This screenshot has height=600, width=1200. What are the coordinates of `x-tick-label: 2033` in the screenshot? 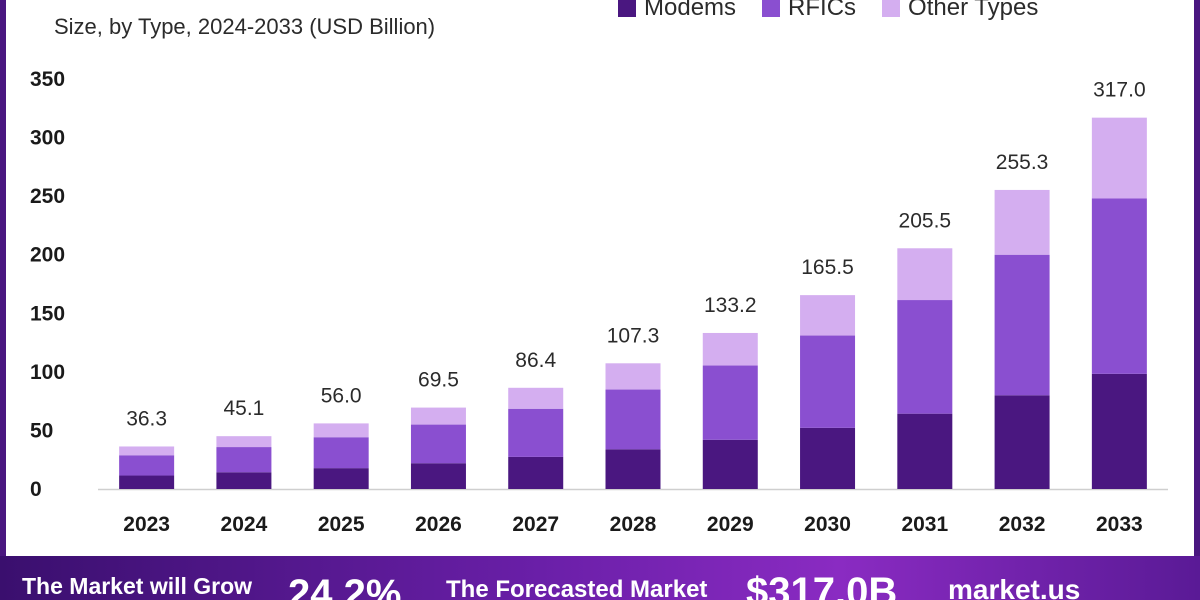 It's located at (1119, 524).